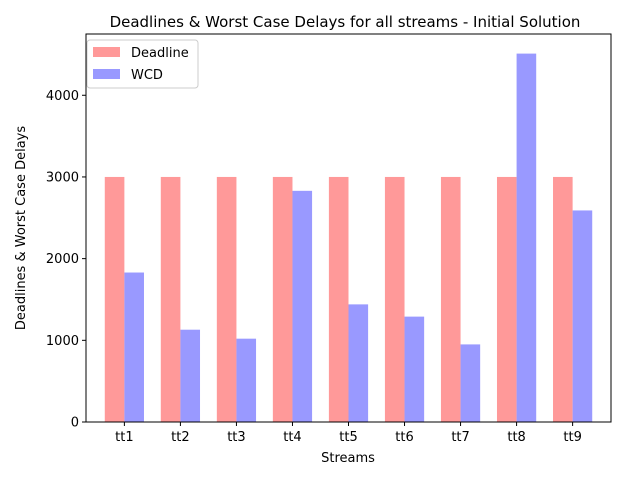  What do you see at coordinates (142, 64) in the screenshot?
I see `legend: Deadline WCD` at bounding box center [142, 64].